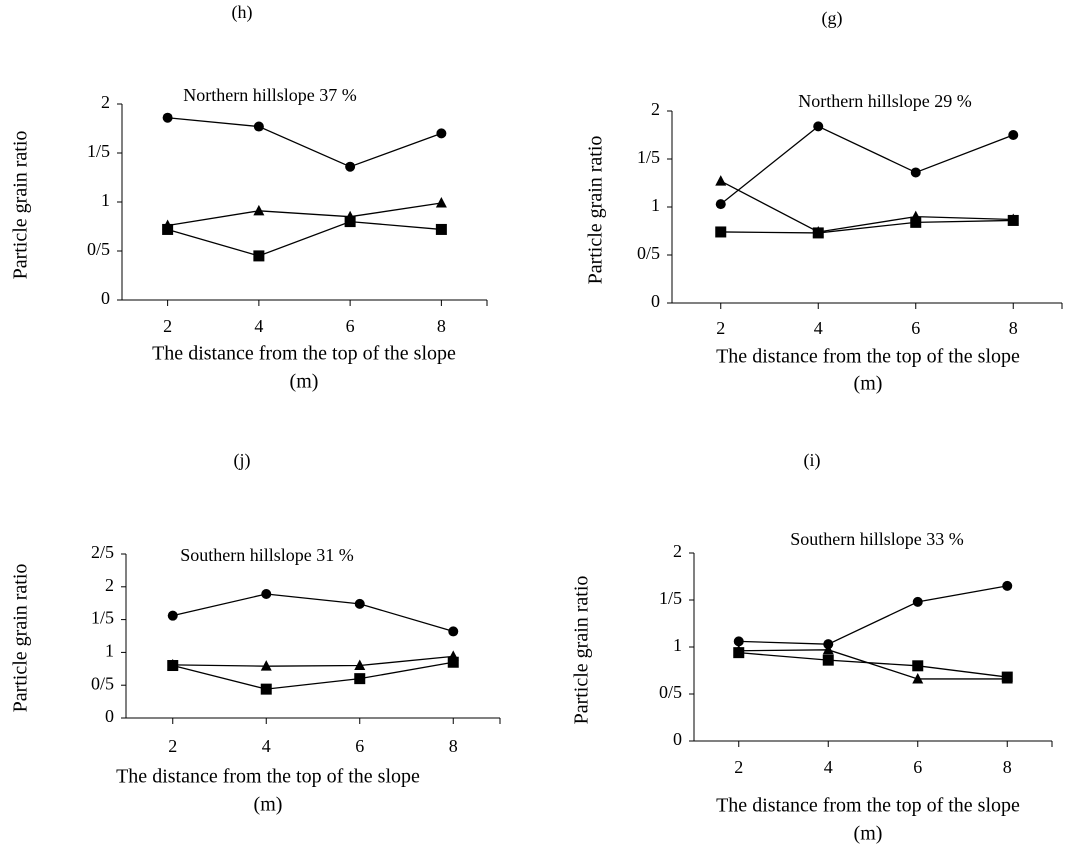  I want to click on chart-title: Southern hillslope 33 %, so click(877, 539).